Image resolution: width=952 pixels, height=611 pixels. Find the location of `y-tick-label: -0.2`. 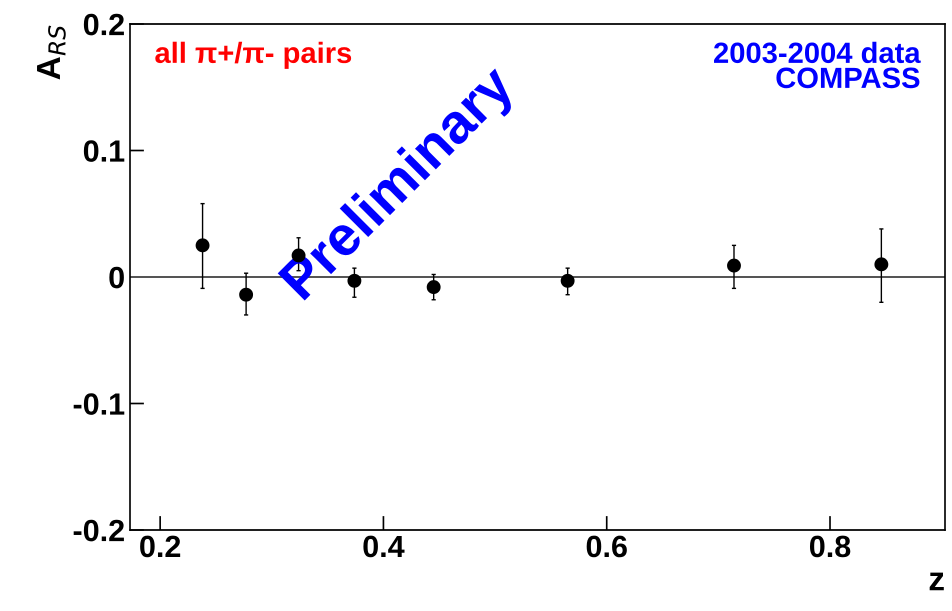

y-tick-label: -0.2 is located at coordinates (99, 531).